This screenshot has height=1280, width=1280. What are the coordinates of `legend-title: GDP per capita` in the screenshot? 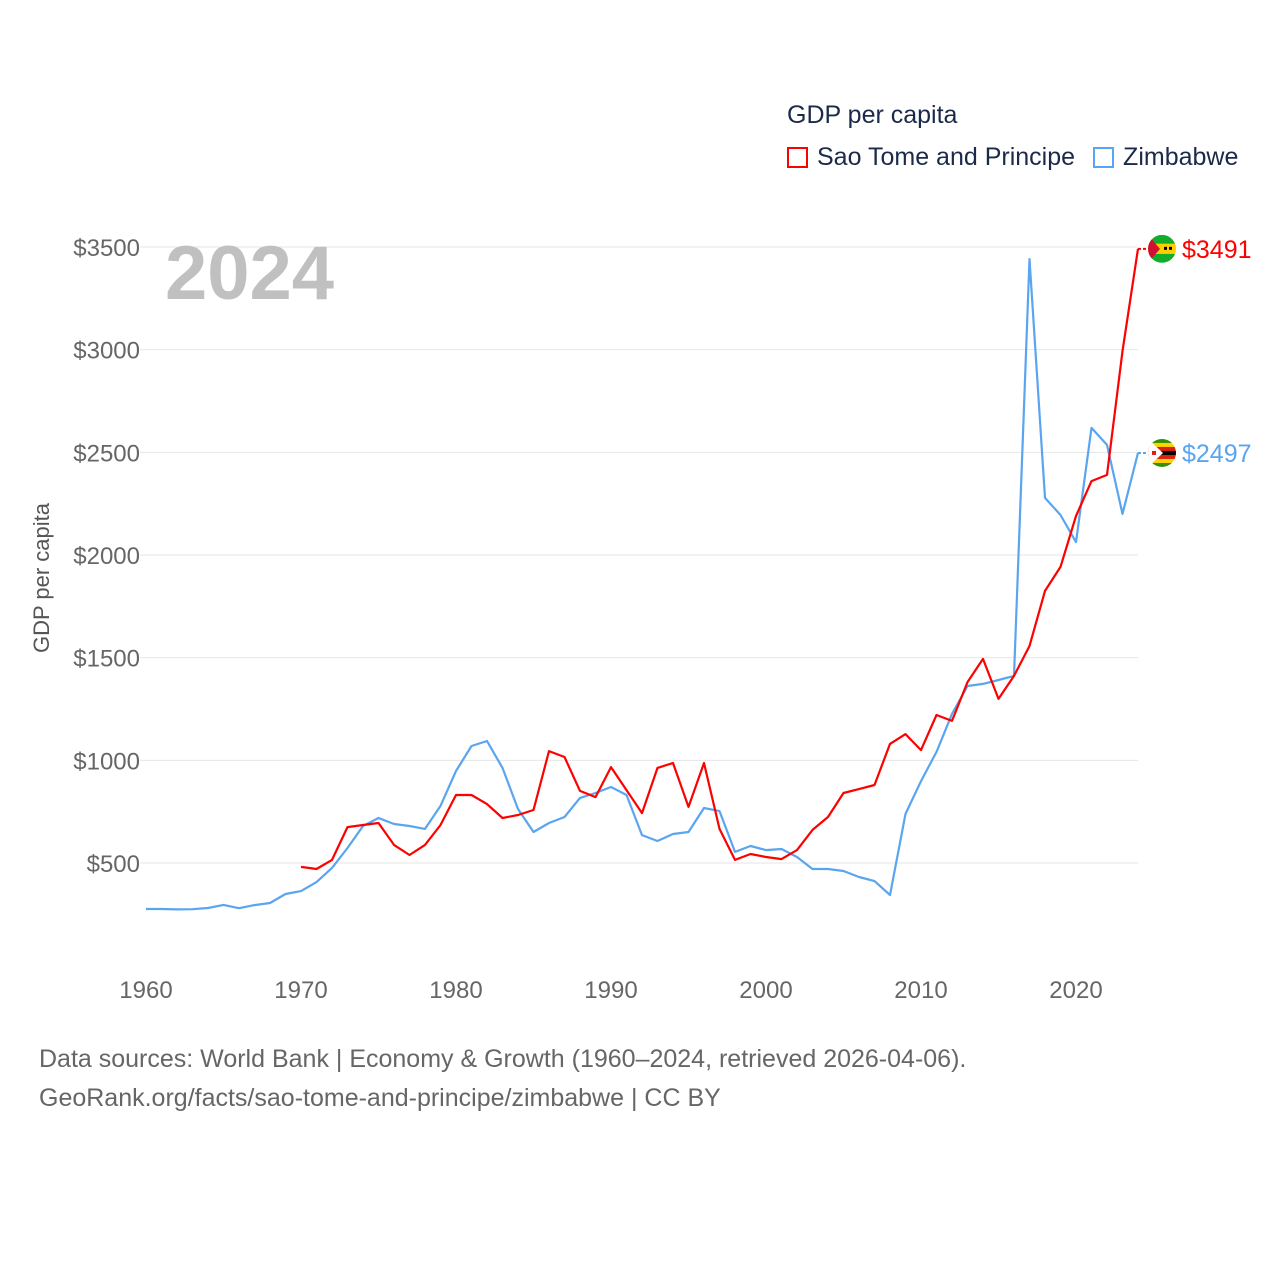 It's located at (872, 115).